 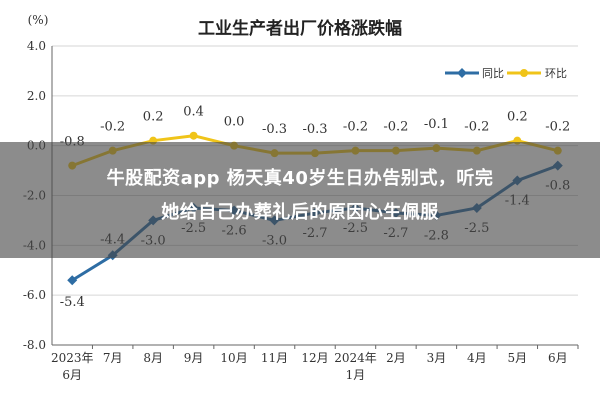 What do you see at coordinates (36, 46) in the screenshot?
I see `y-tick-label: 4.0` at bounding box center [36, 46].